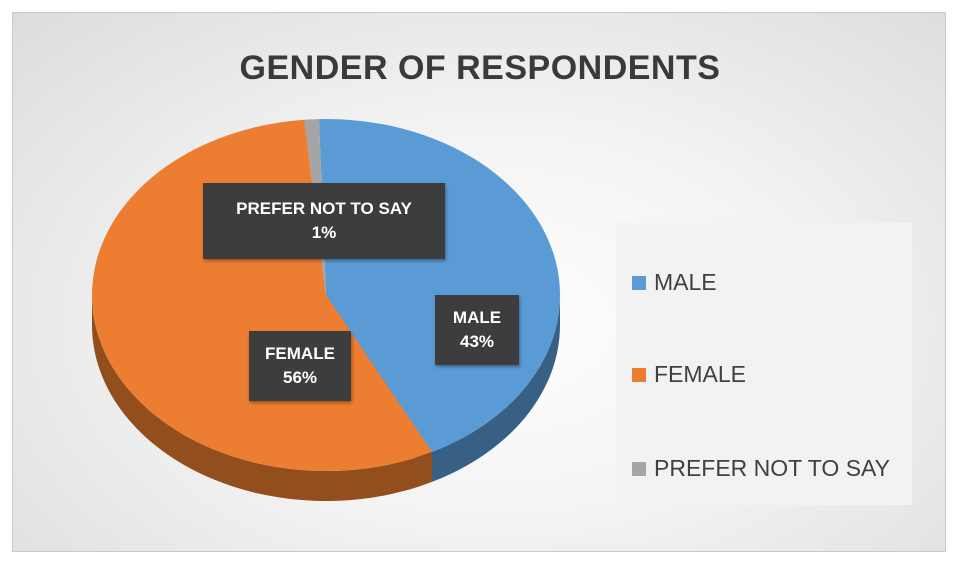 This screenshot has width=960, height=563. Describe the element at coordinates (300, 377) in the screenshot. I see `data-label-female-value: 56%` at that location.